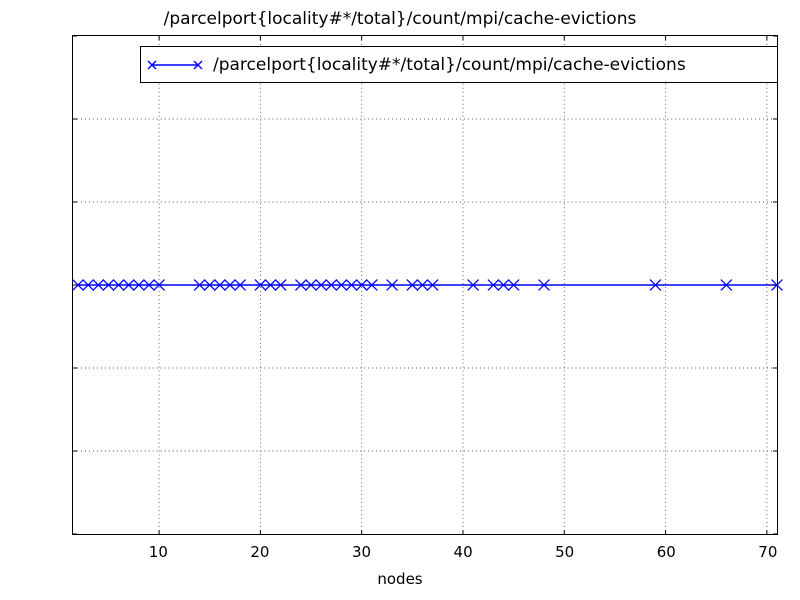  What do you see at coordinates (175, 64) in the screenshot?
I see `legend-line-sample` at bounding box center [175, 64].